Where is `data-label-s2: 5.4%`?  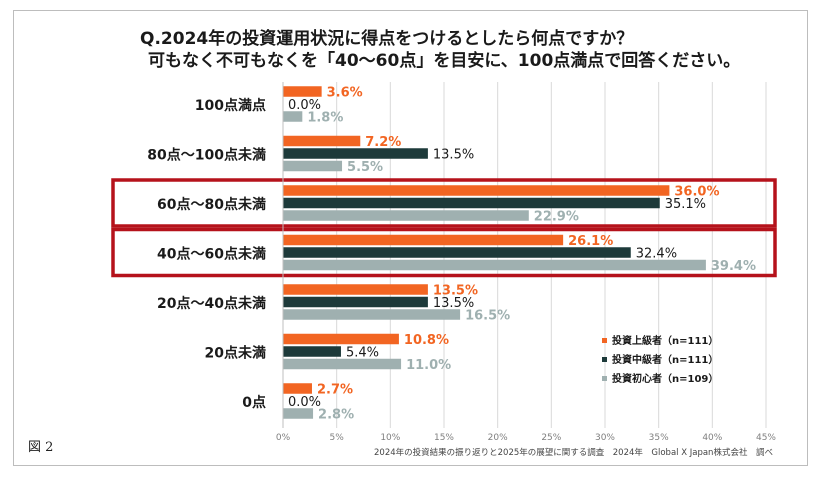
data-label-s2: 5.4% is located at coordinates (362, 353).